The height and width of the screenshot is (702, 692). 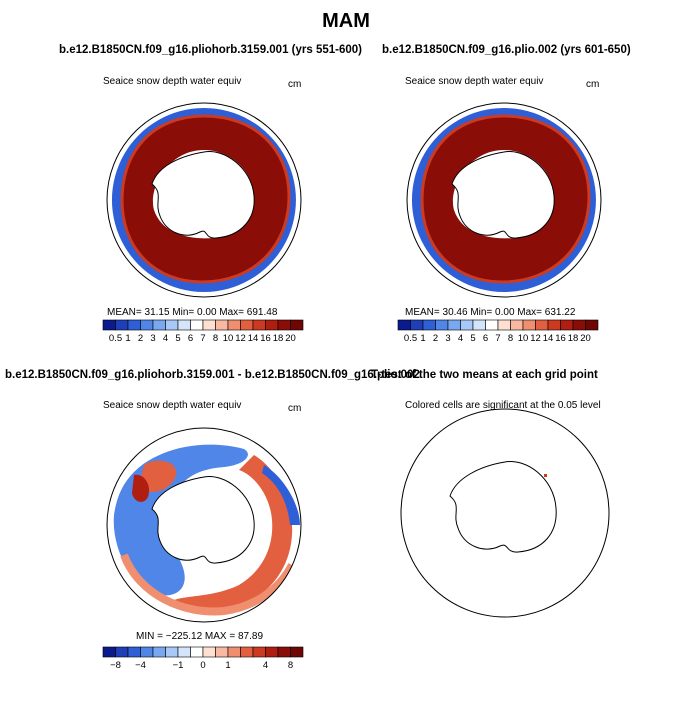 I want to click on panel-1-colorbar: 0.5 1 2 3 4 5 6 7 8 10 12 14 16 18 20, so click(x=203, y=331).